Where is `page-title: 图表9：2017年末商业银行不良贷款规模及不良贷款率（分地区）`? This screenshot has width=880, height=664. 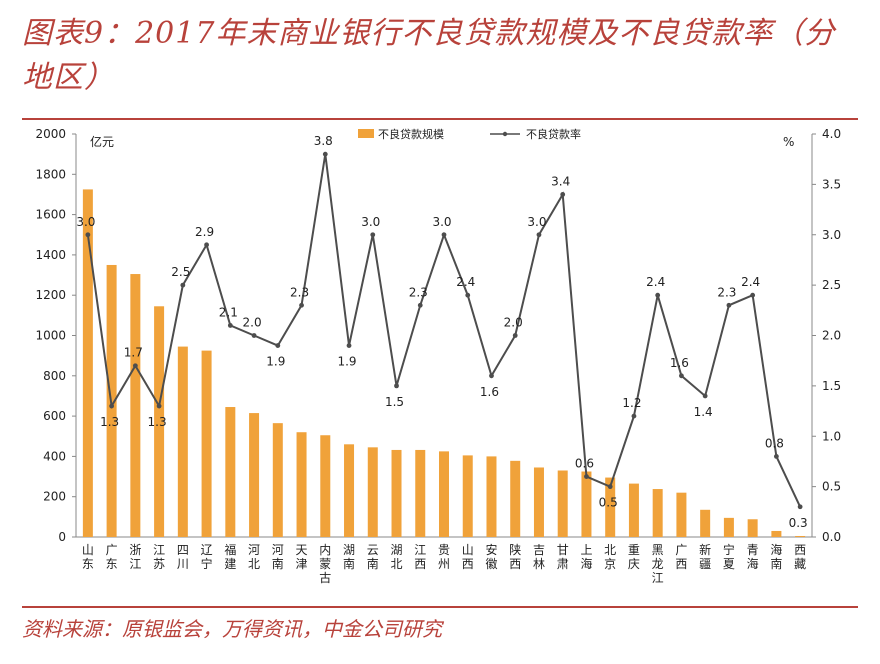
page-title: 图表9：2017年末商业银行不良贷款规模及不良贷款率（分地区） is located at coordinates (429, 55).